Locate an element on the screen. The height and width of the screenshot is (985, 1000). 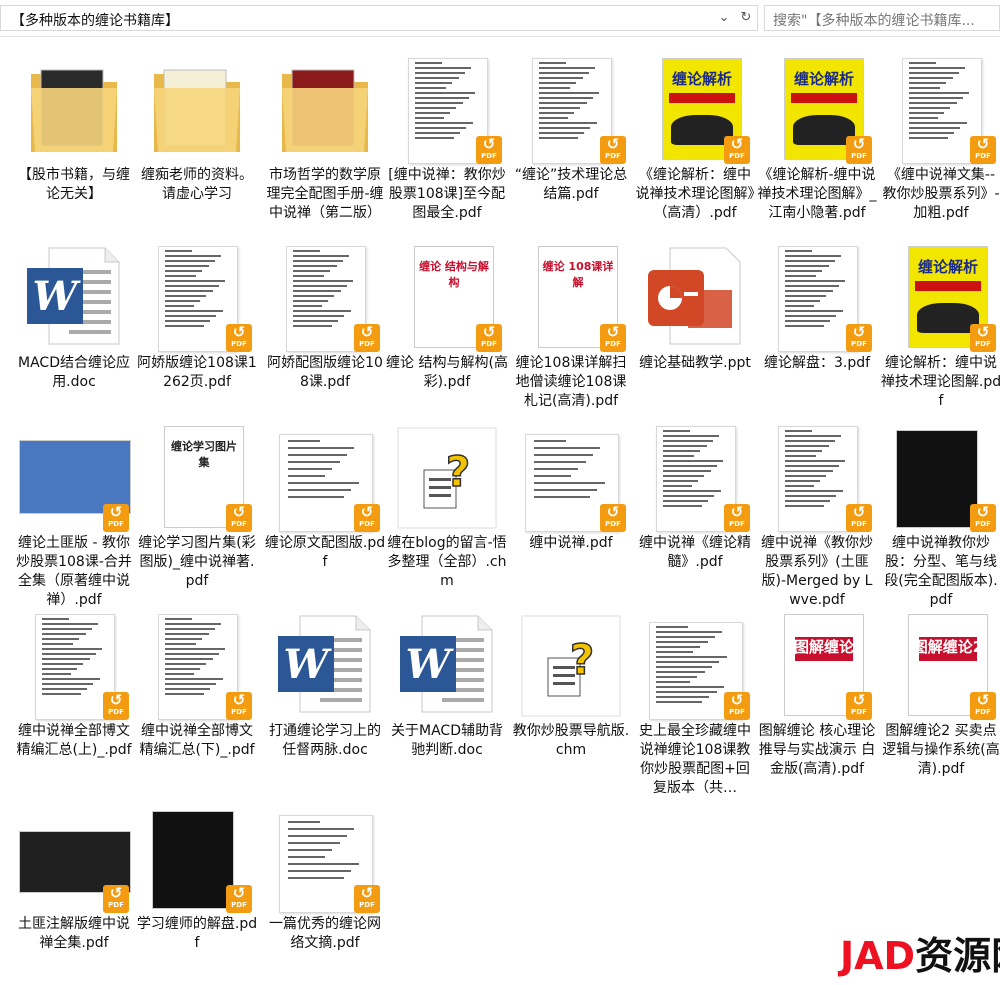
file-item: PDF 缠论土匪版 - 教你炒股票108课-合并全集（原著缠中说禅）.pdf is located at coordinates (74, 510).